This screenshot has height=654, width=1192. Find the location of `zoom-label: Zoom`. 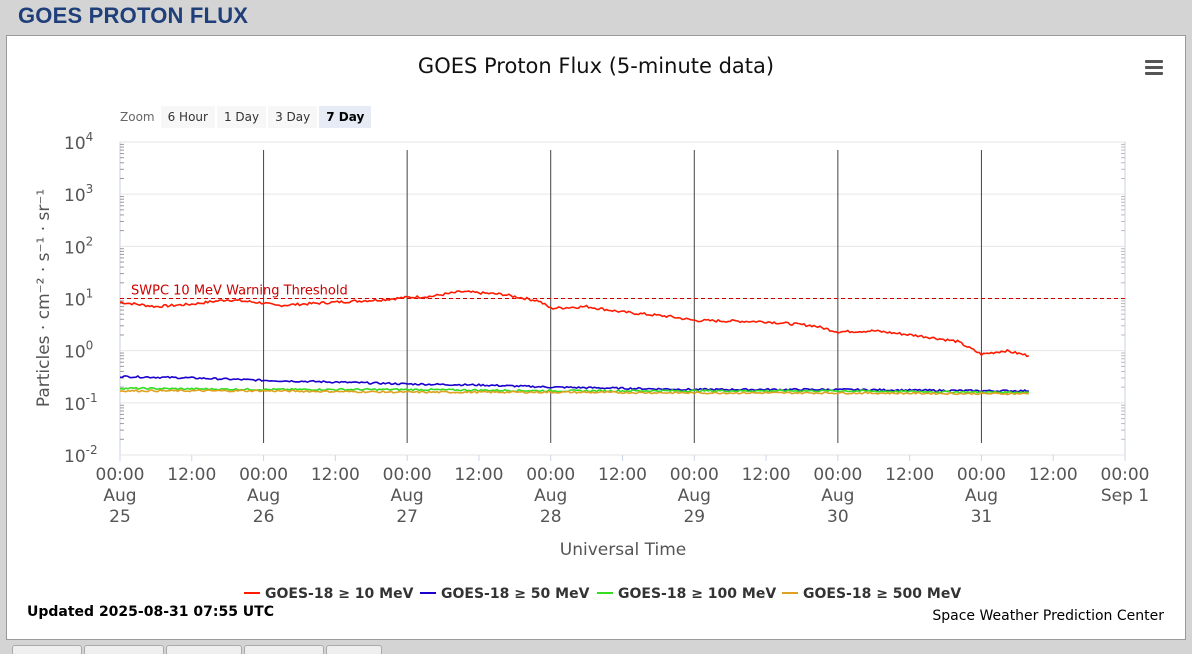

zoom-label: Zoom is located at coordinates (137, 117).